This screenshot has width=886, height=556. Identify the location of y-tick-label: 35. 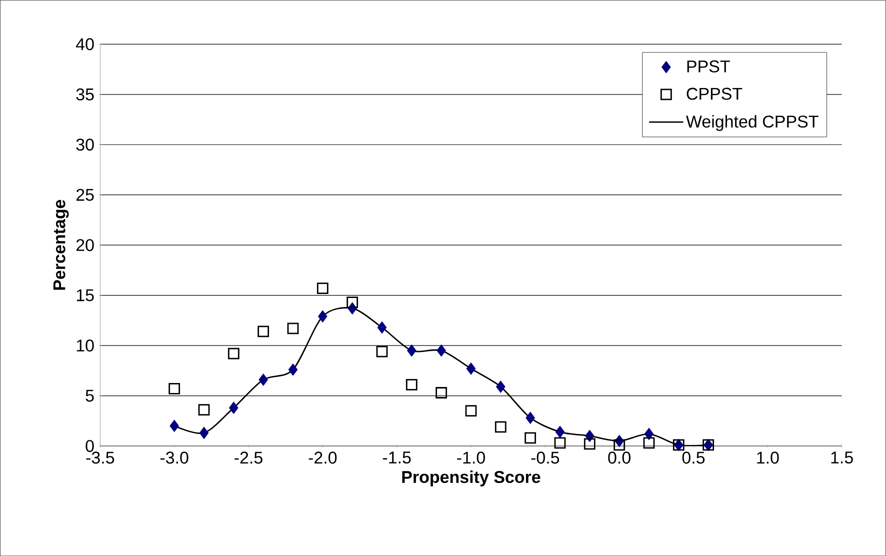
(85, 94).